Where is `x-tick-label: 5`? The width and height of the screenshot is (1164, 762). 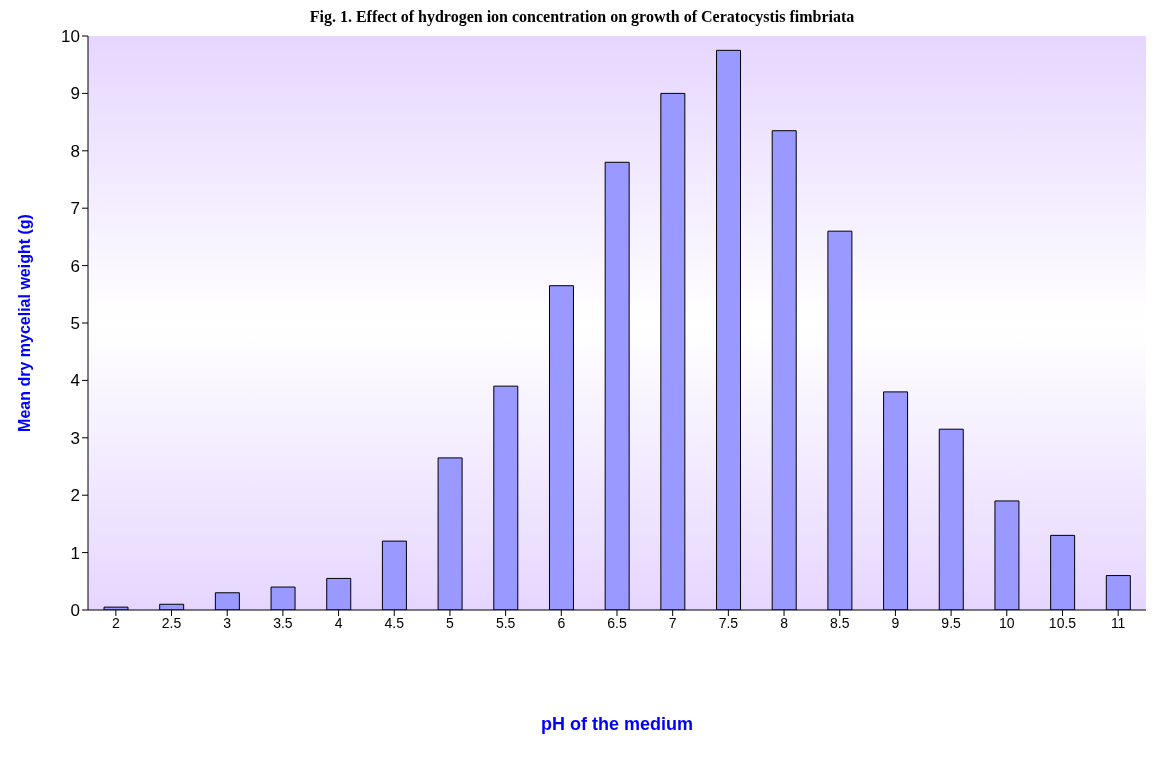
x-tick-label: 5 is located at coordinates (450, 622).